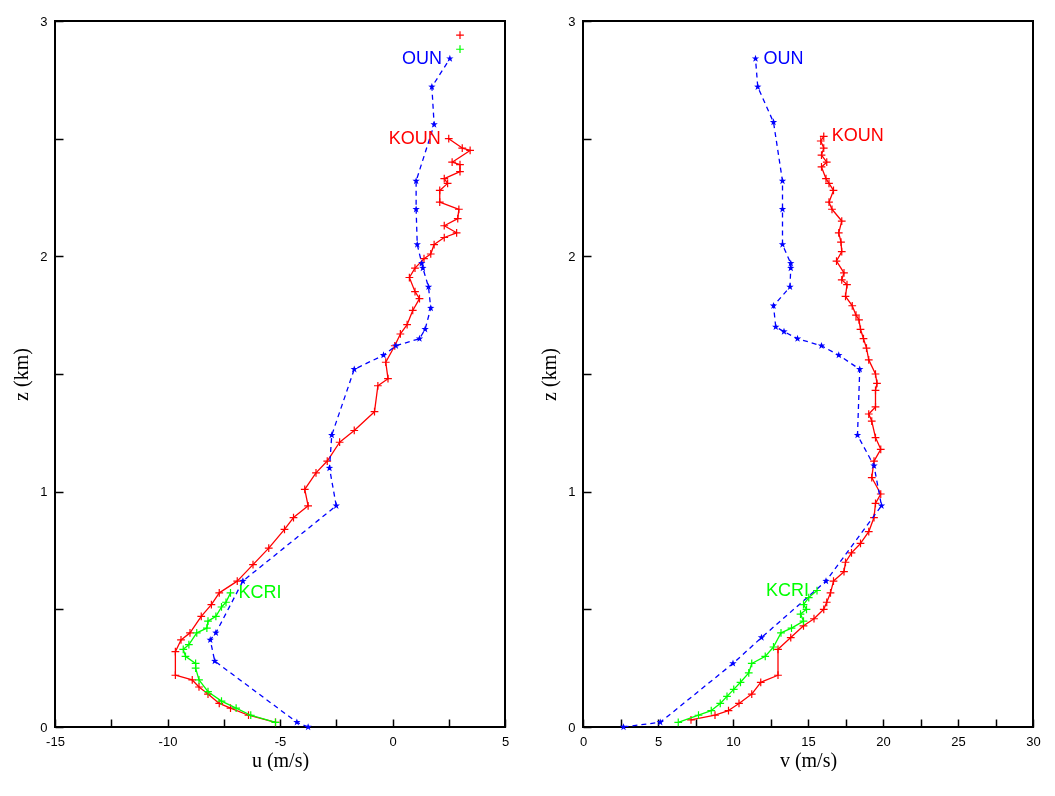  I want to click on x-tick-label: 5, so click(505, 741).